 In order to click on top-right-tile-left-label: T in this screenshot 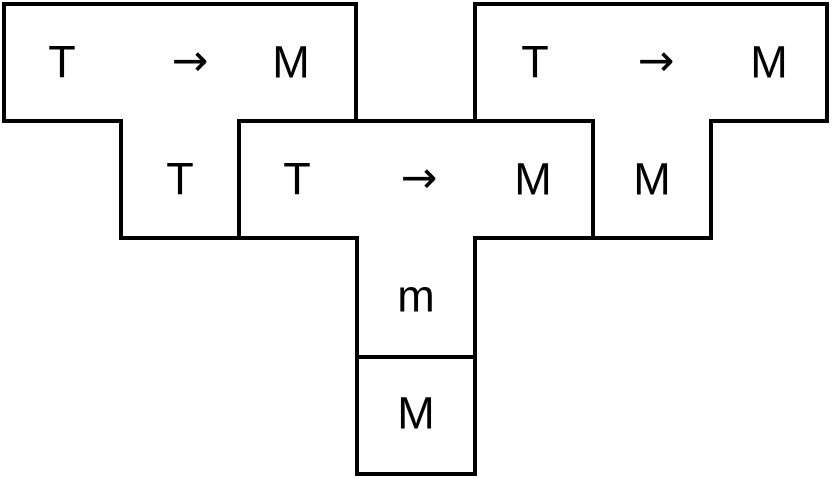, I will do `click(535, 62)`.